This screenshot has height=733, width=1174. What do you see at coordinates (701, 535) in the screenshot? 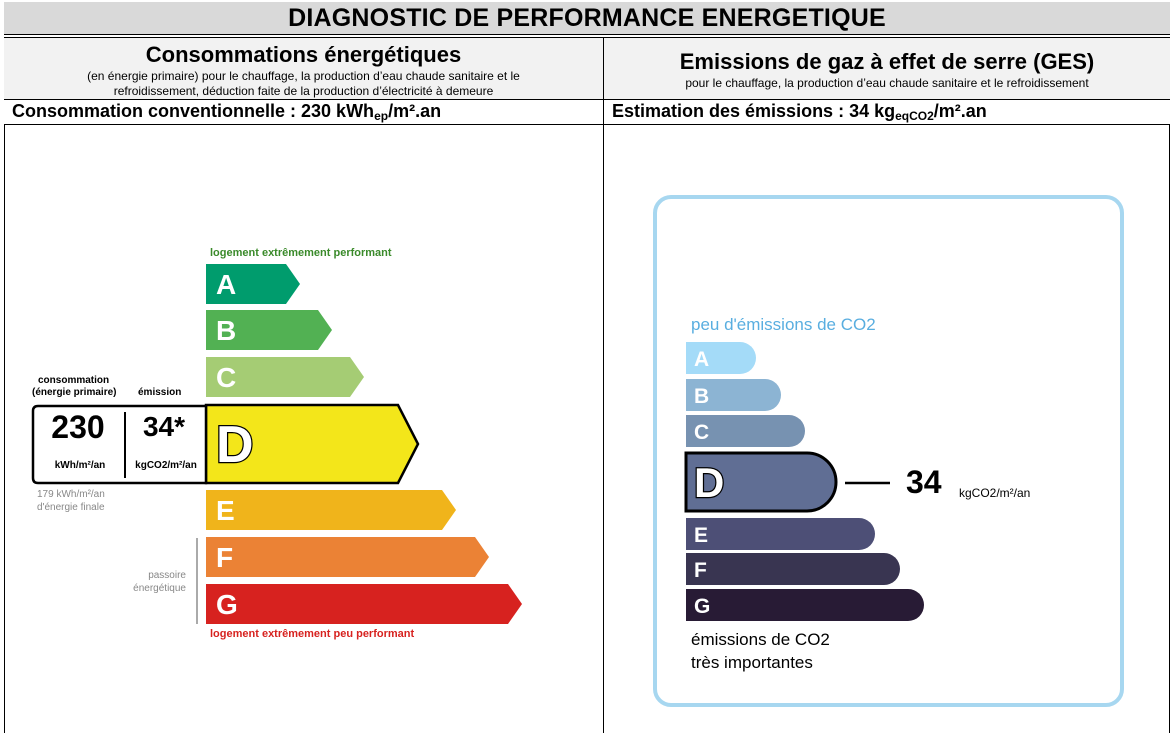
I see `ges-class-e-letter: E` at bounding box center [701, 535].